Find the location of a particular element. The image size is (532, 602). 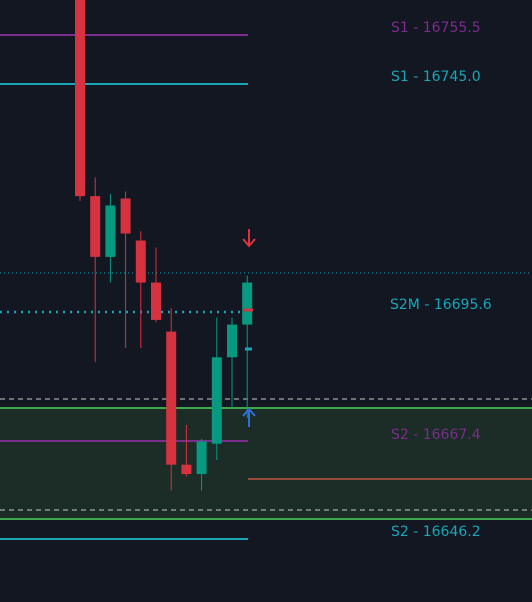

up-arrow-icon is located at coordinates (249, 417).